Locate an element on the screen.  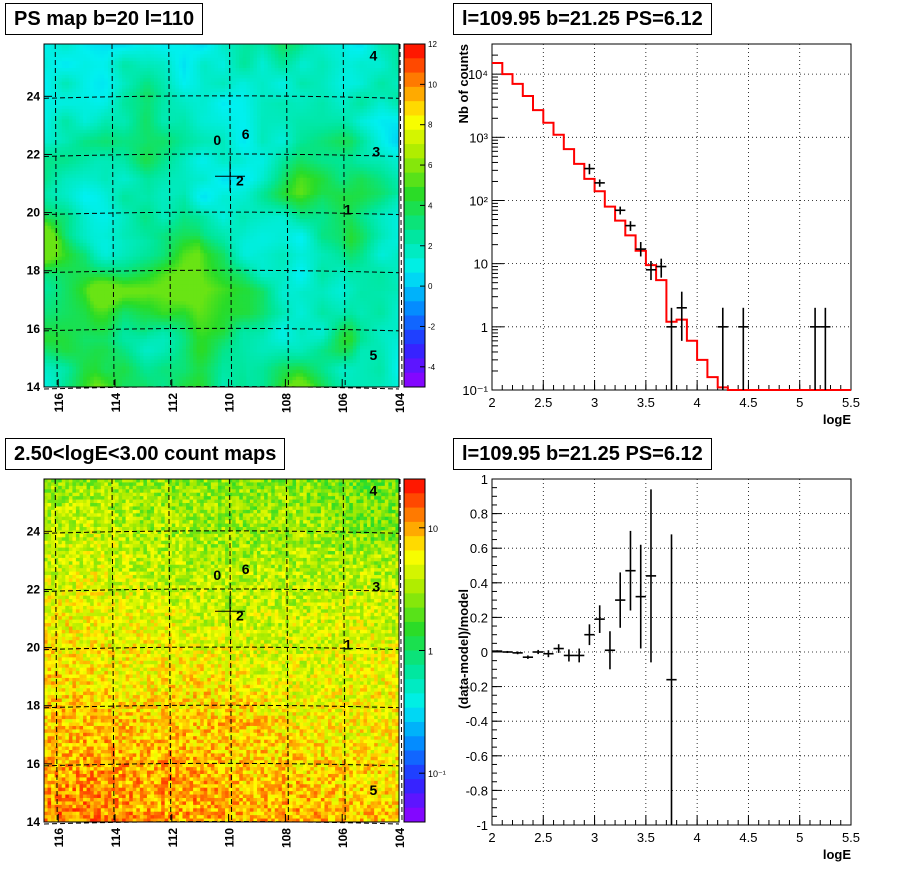
x-tick-label: 112 is located at coordinates (173, 403).